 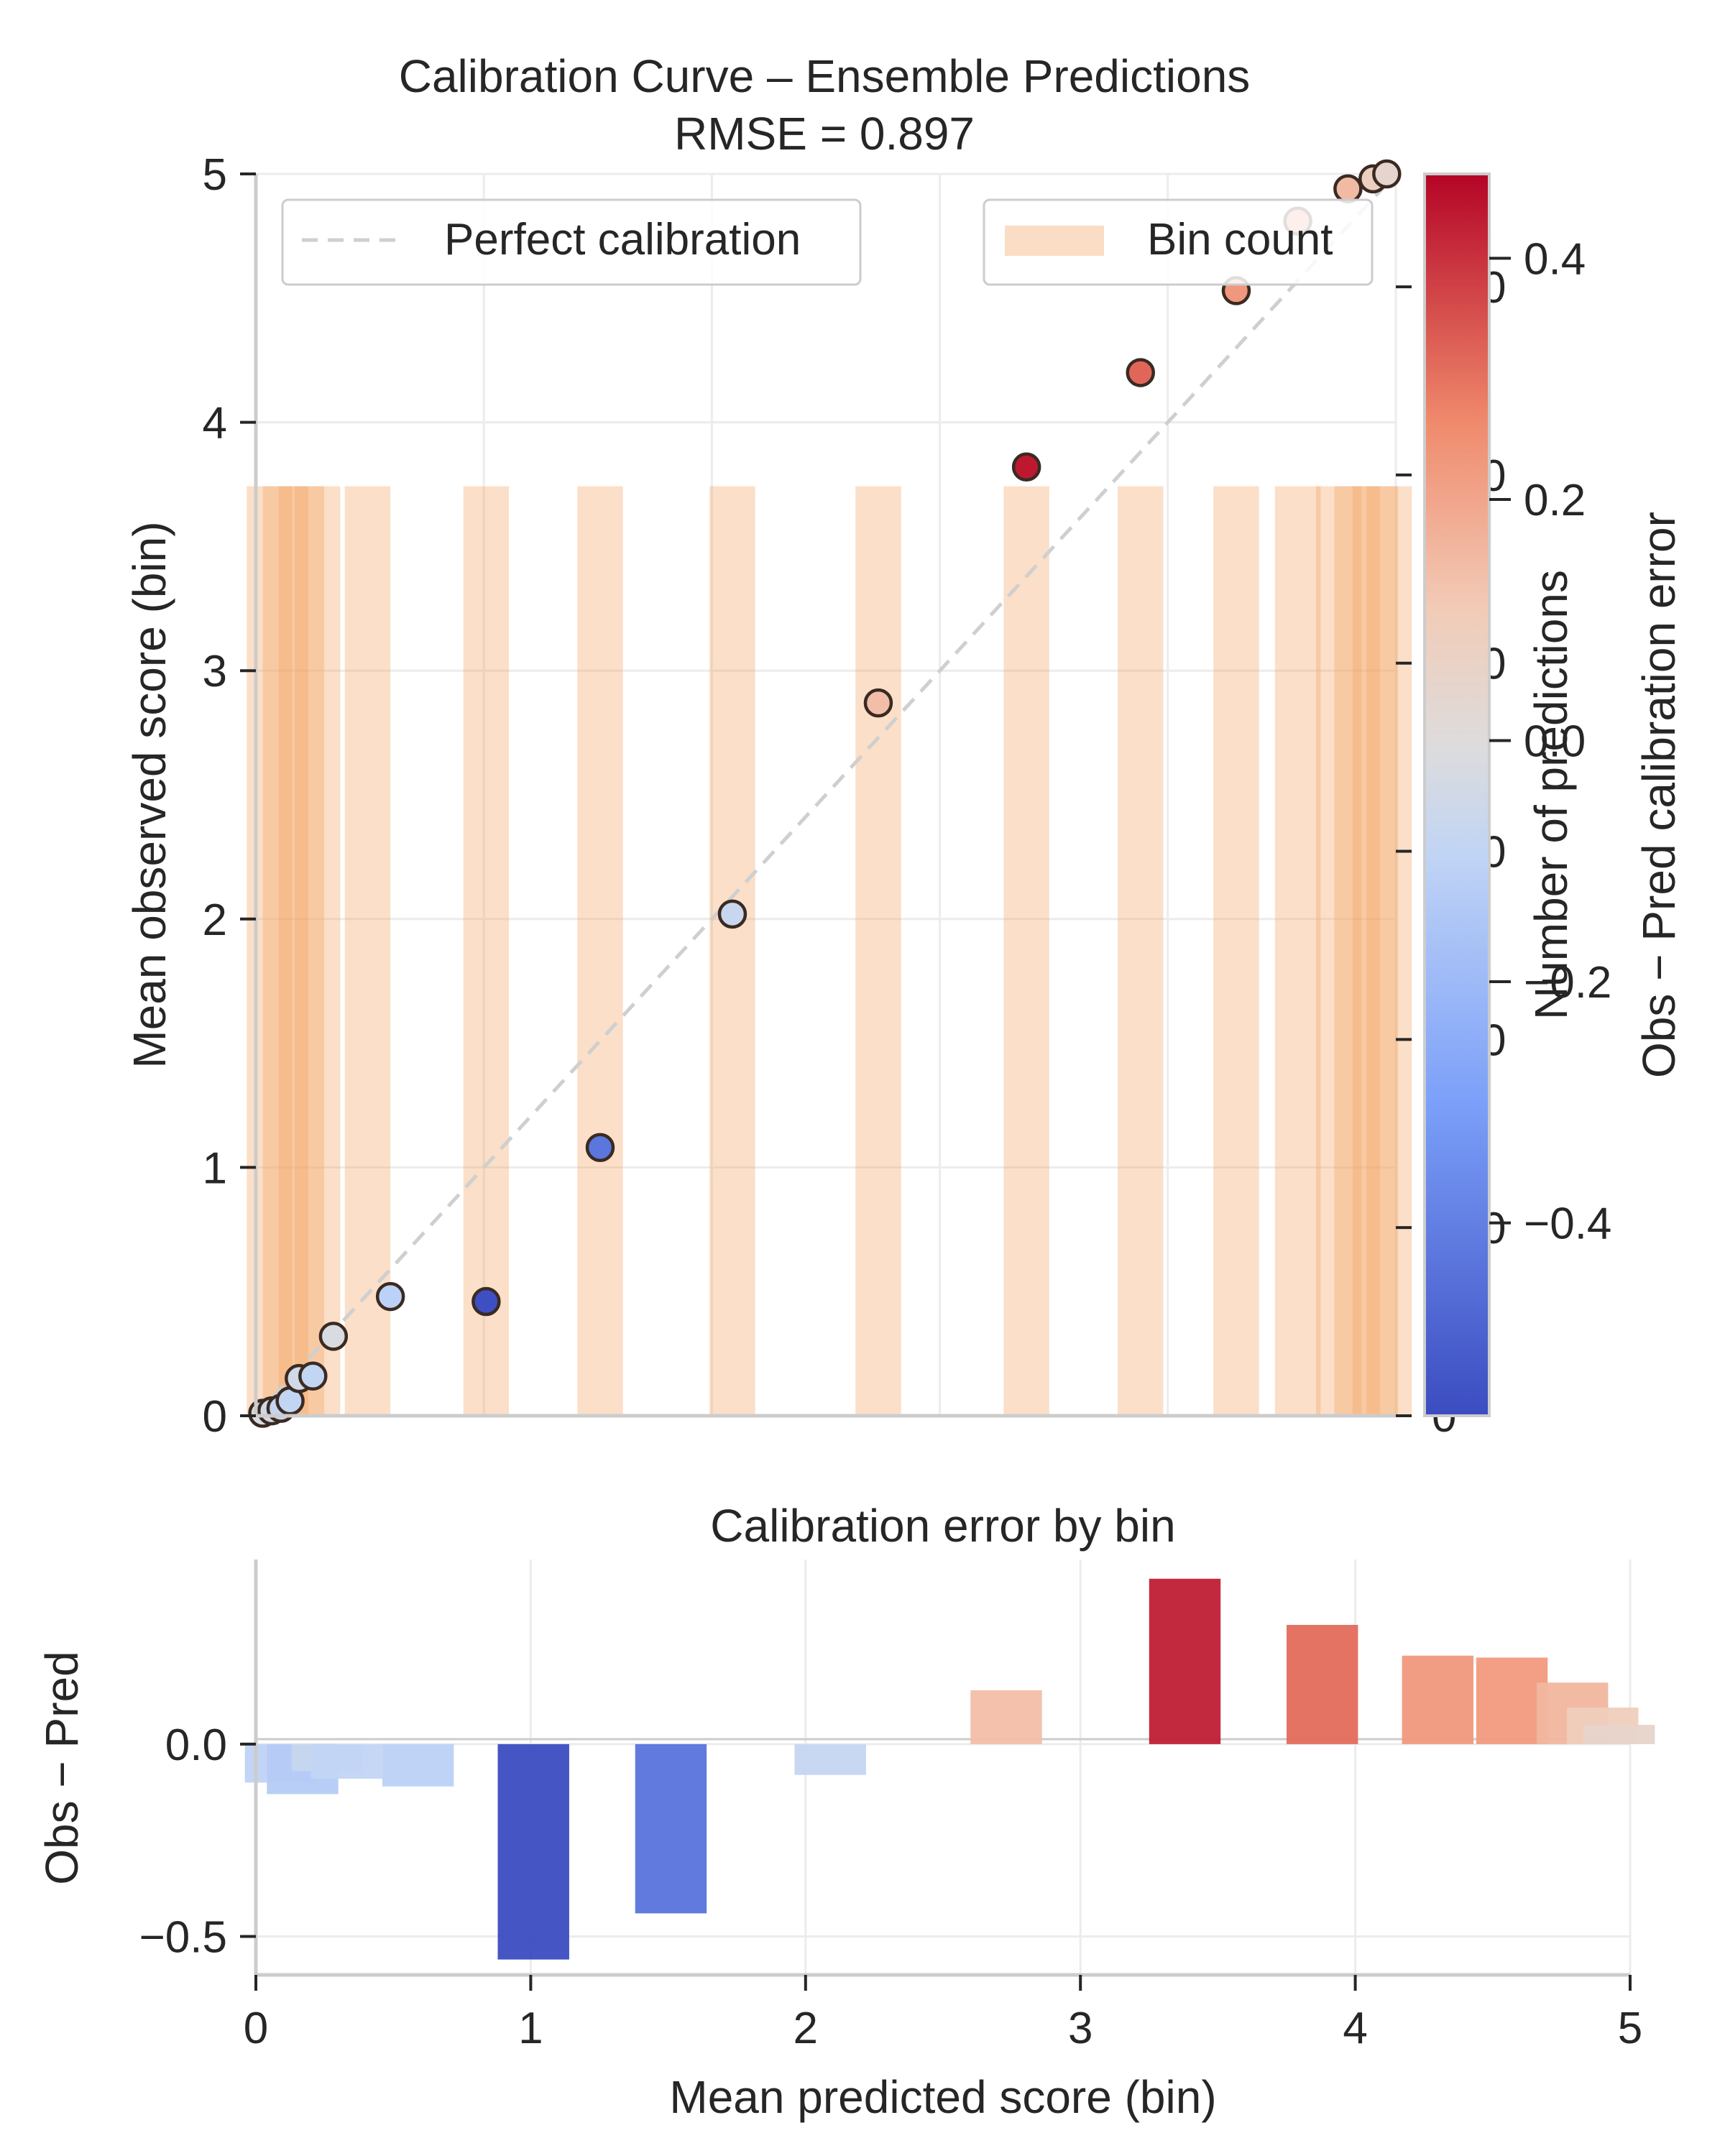 What do you see at coordinates (942, 1526) in the screenshot?
I see `bottom-title: Calibration error by bin` at bounding box center [942, 1526].